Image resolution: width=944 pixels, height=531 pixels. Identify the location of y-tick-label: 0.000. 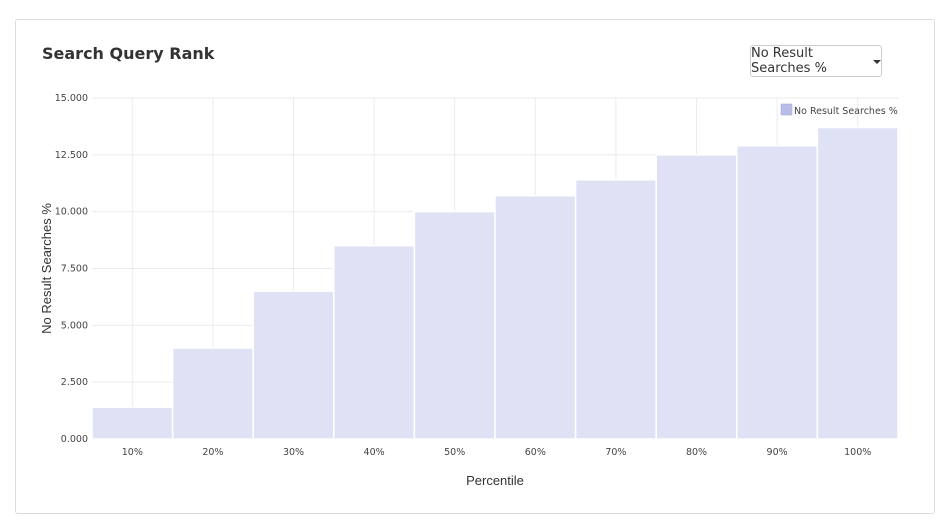
(74, 439).